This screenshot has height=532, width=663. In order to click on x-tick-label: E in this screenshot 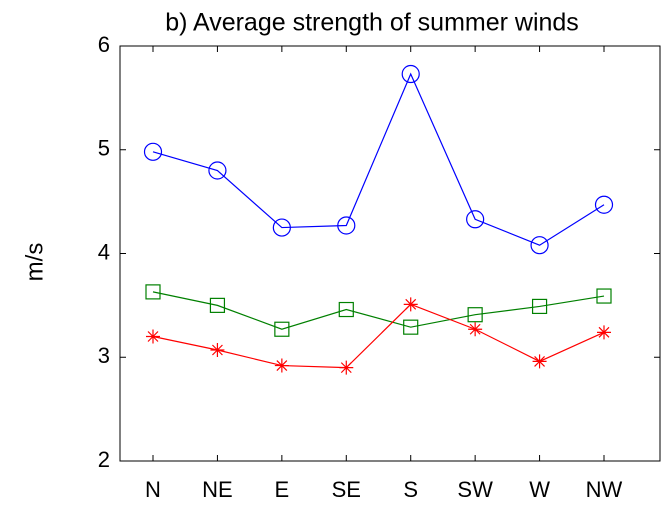, I will do `click(282, 489)`.